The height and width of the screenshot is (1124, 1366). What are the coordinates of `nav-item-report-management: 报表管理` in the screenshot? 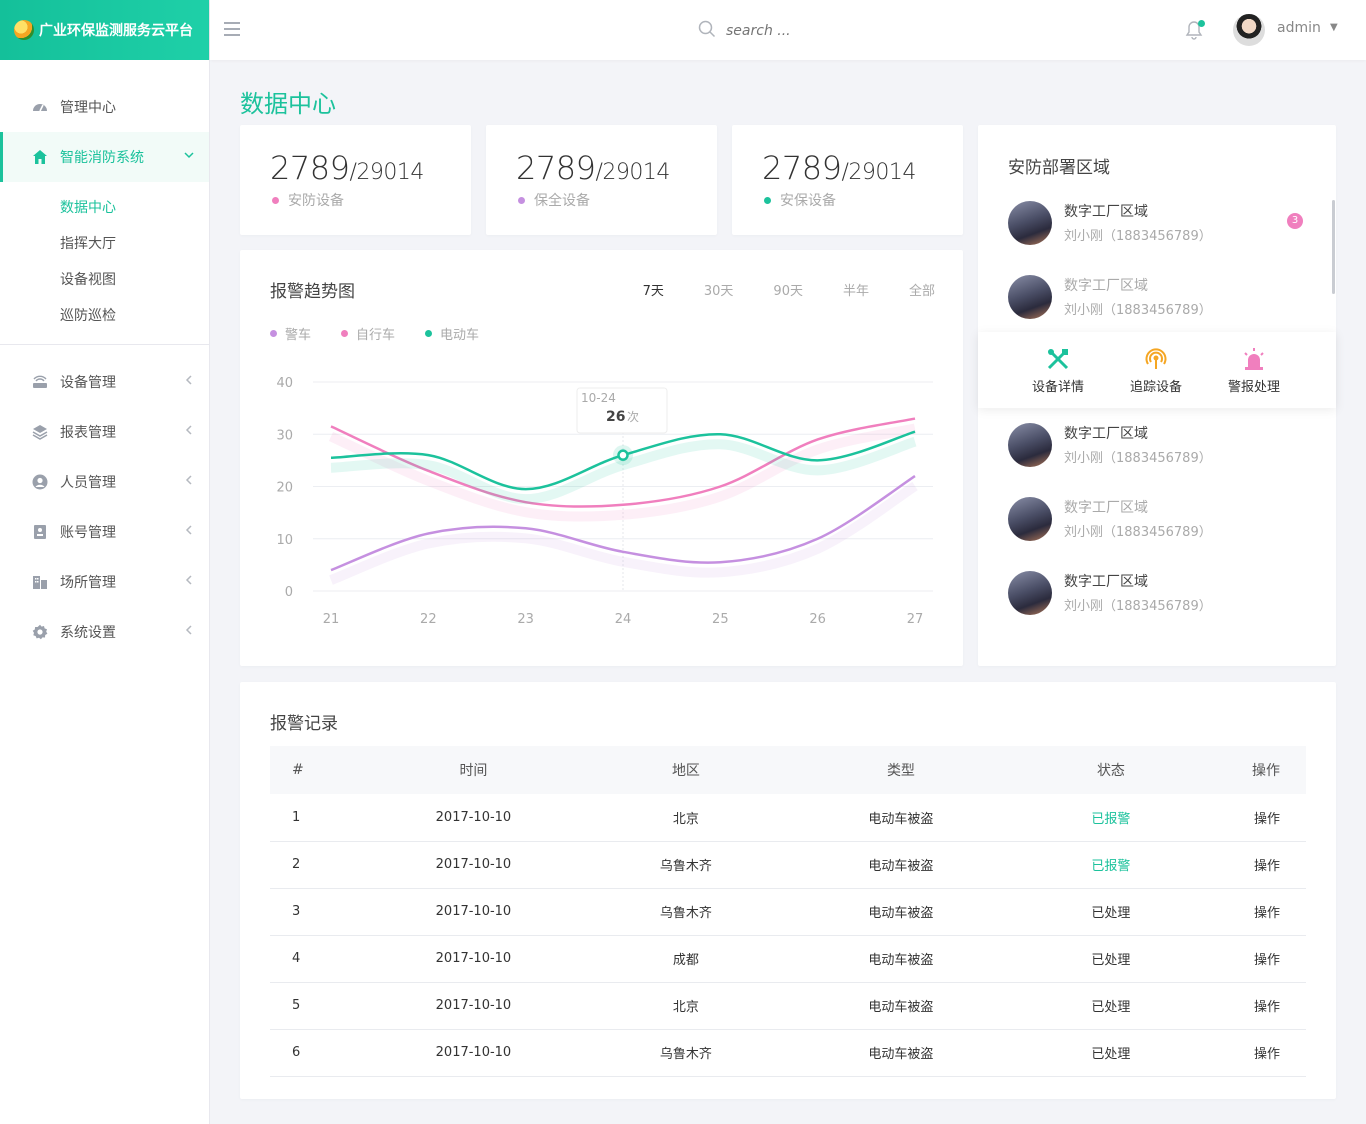 It's located at (104, 432).